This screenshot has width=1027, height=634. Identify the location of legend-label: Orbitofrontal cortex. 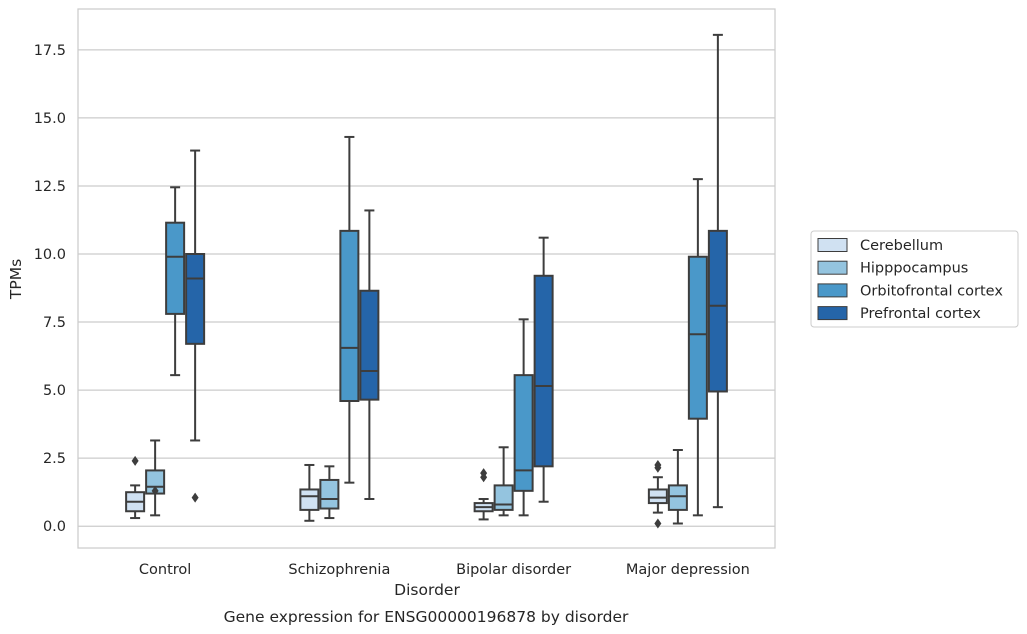
(931, 291).